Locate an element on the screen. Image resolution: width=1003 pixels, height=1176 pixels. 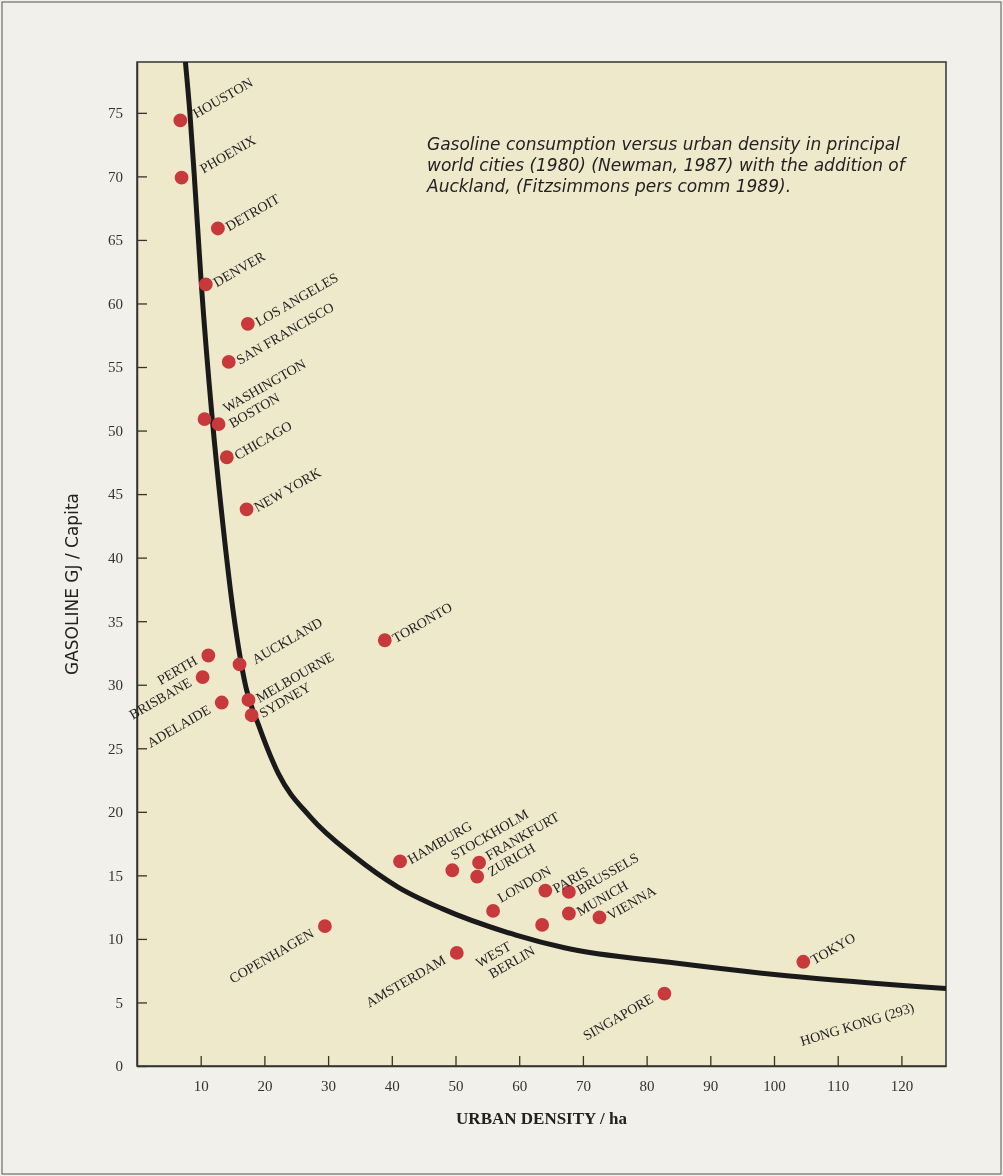
x-tick-label: 90 is located at coordinates (711, 1085).